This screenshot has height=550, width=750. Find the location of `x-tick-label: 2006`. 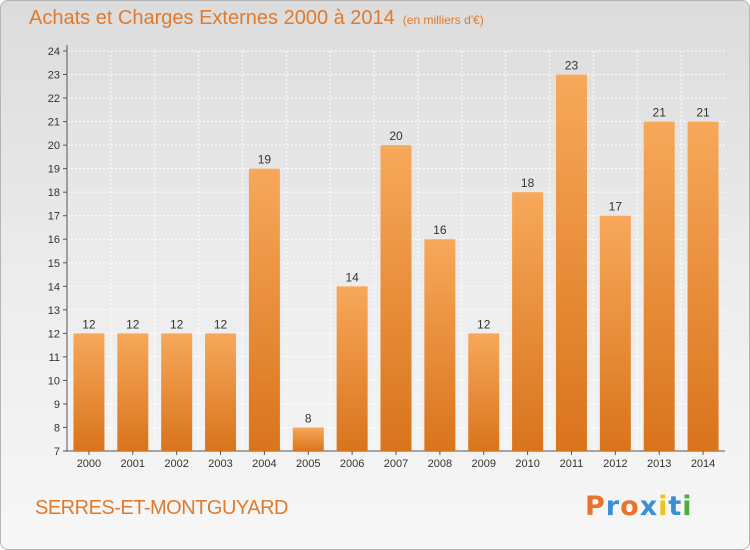

x-tick-label: 2006 is located at coordinates (352, 464).